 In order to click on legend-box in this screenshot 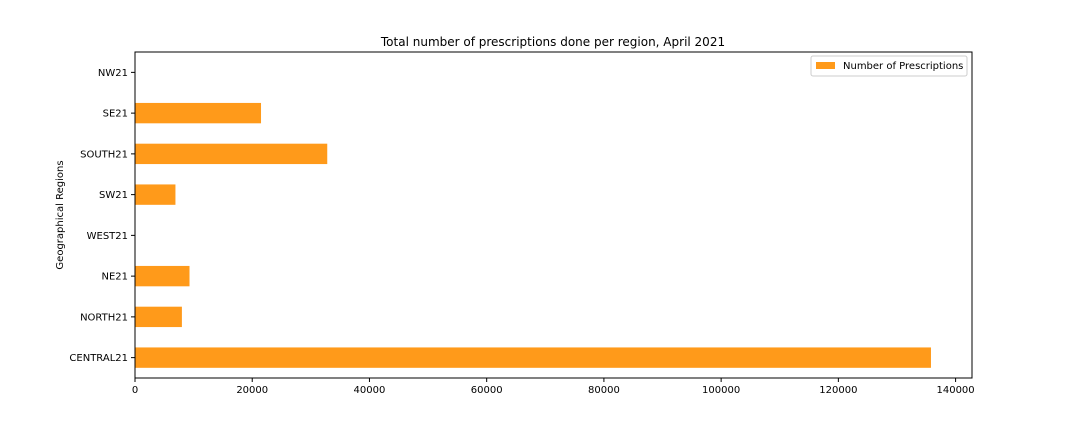, I will do `click(889, 66)`.